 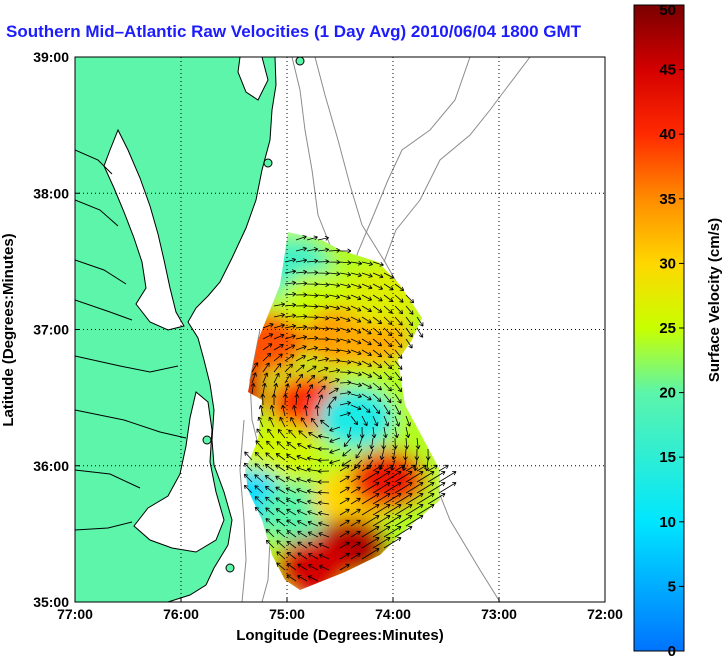 I want to click on river-lines, so click(x=131, y=340).